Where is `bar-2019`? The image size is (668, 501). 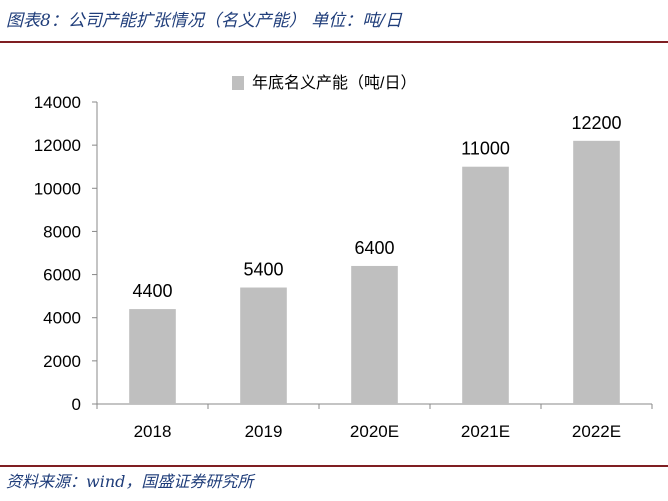 bar-2019 is located at coordinates (263, 345).